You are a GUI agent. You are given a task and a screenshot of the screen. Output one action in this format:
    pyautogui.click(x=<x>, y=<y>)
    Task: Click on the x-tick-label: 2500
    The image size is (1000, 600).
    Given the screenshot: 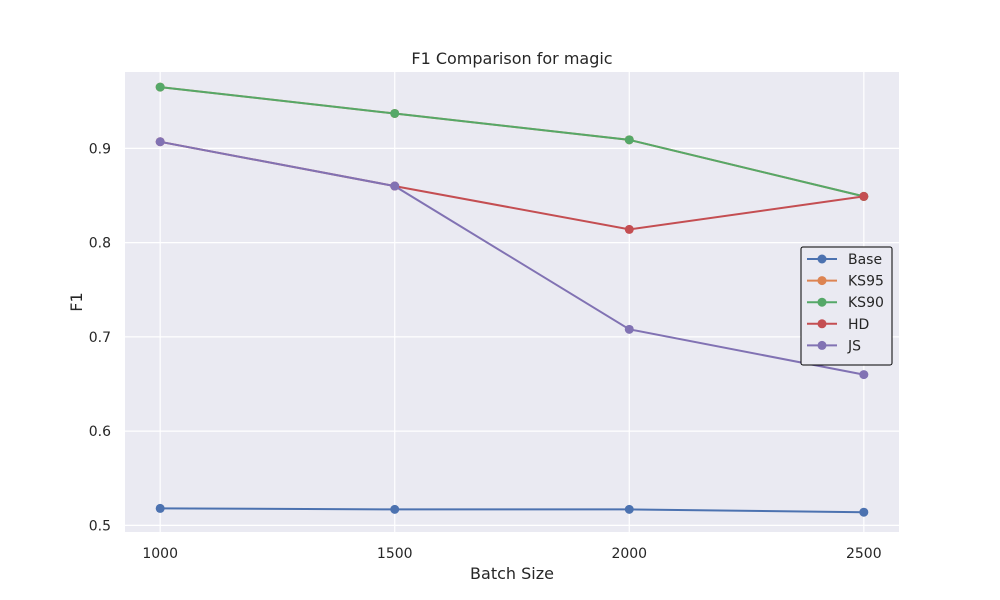 What is the action you would take?
    pyautogui.click(x=864, y=554)
    